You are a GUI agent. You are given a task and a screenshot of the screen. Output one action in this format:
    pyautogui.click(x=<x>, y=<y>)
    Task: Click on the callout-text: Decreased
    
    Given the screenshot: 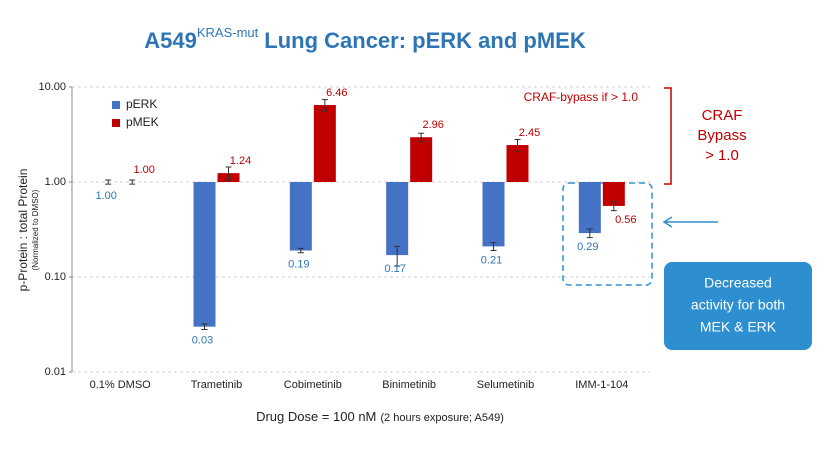 What is the action you would take?
    pyautogui.click(x=738, y=283)
    